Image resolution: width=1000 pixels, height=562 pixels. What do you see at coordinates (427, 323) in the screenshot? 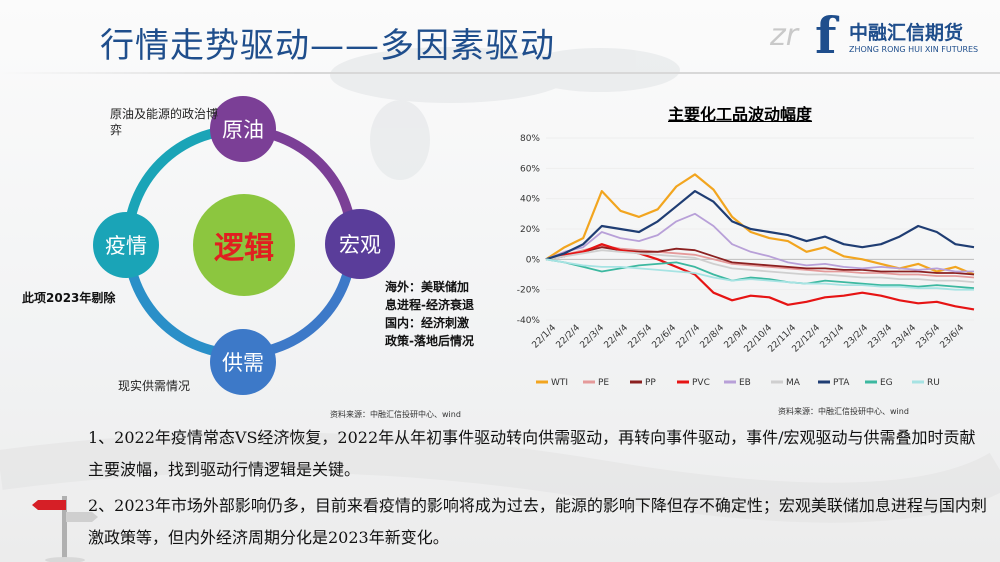
I see `note-macro-line3: 国内：经济刺激` at bounding box center [427, 323].